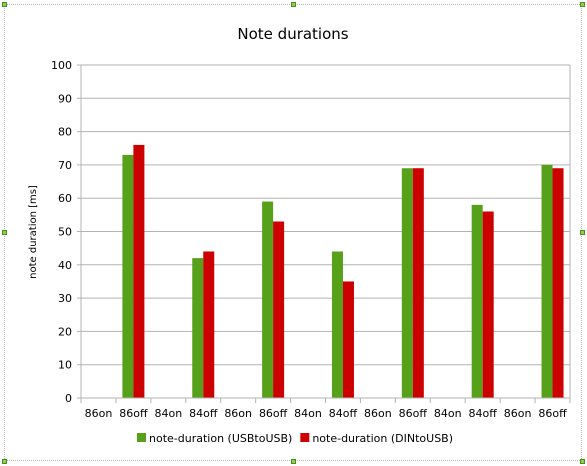 Image resolution: width=587 pixels, height=466 pixels. Describe the element at coordinates (4, 4) in the screenshot. I see `selection-handle-top-left` at that location.